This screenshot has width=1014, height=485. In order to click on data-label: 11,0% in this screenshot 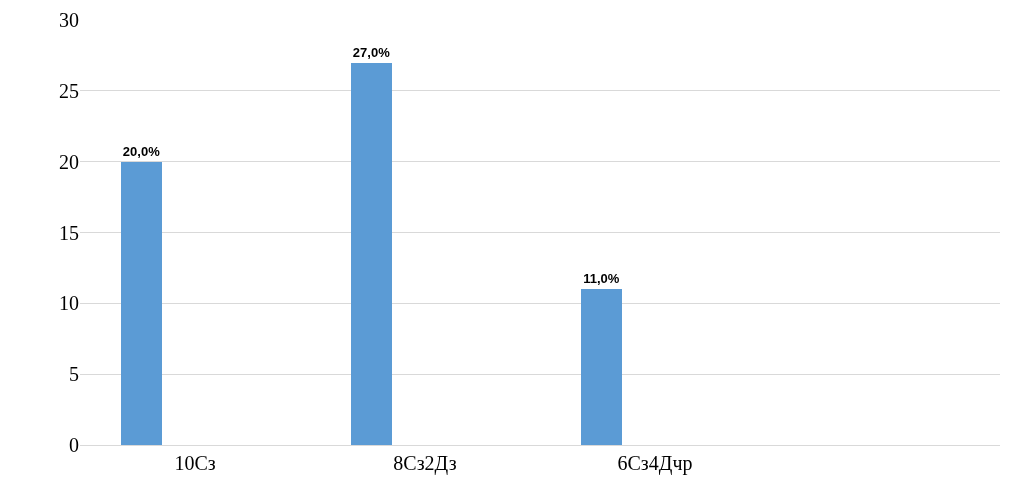, I will do `click(601, 278)`.